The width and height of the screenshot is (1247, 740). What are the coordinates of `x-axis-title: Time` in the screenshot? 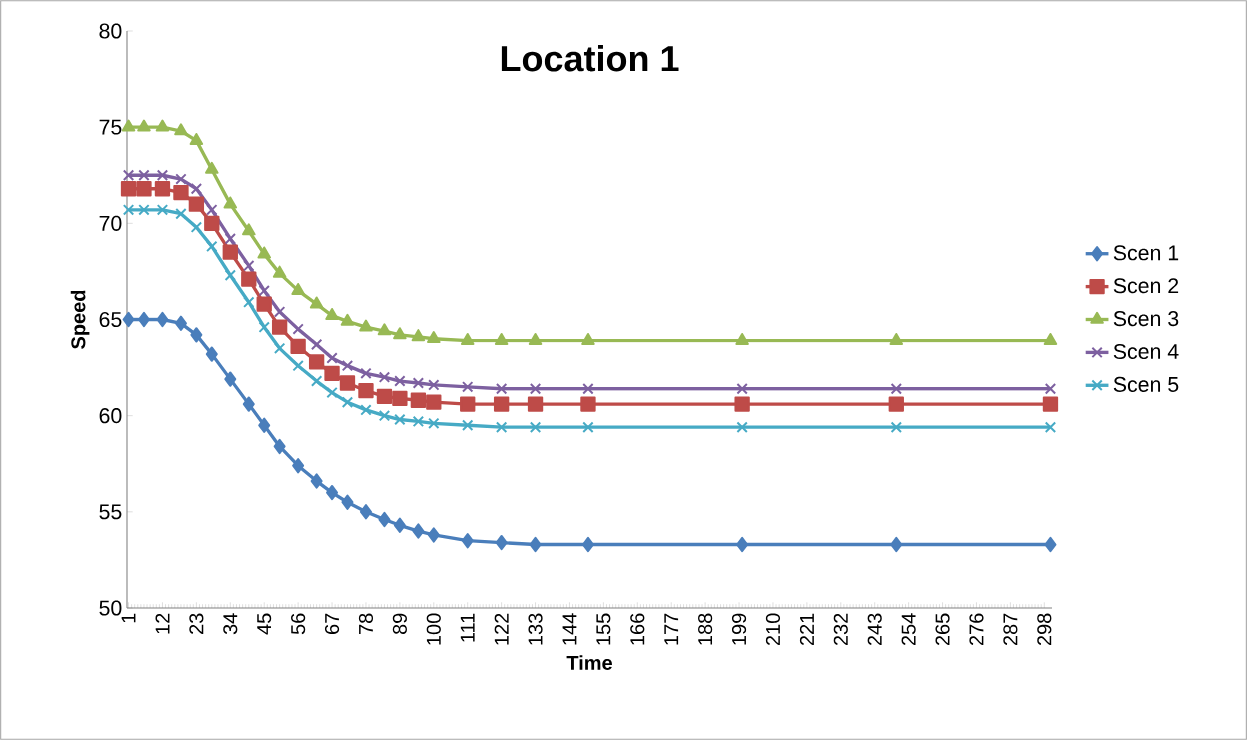 It's located at (589, 662).